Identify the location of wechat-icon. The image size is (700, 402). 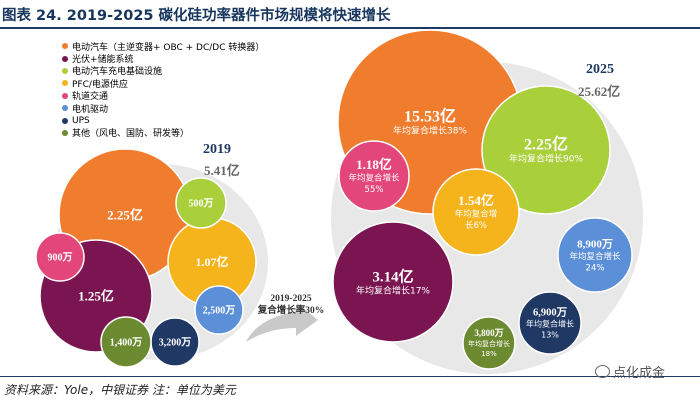
(602, 371).